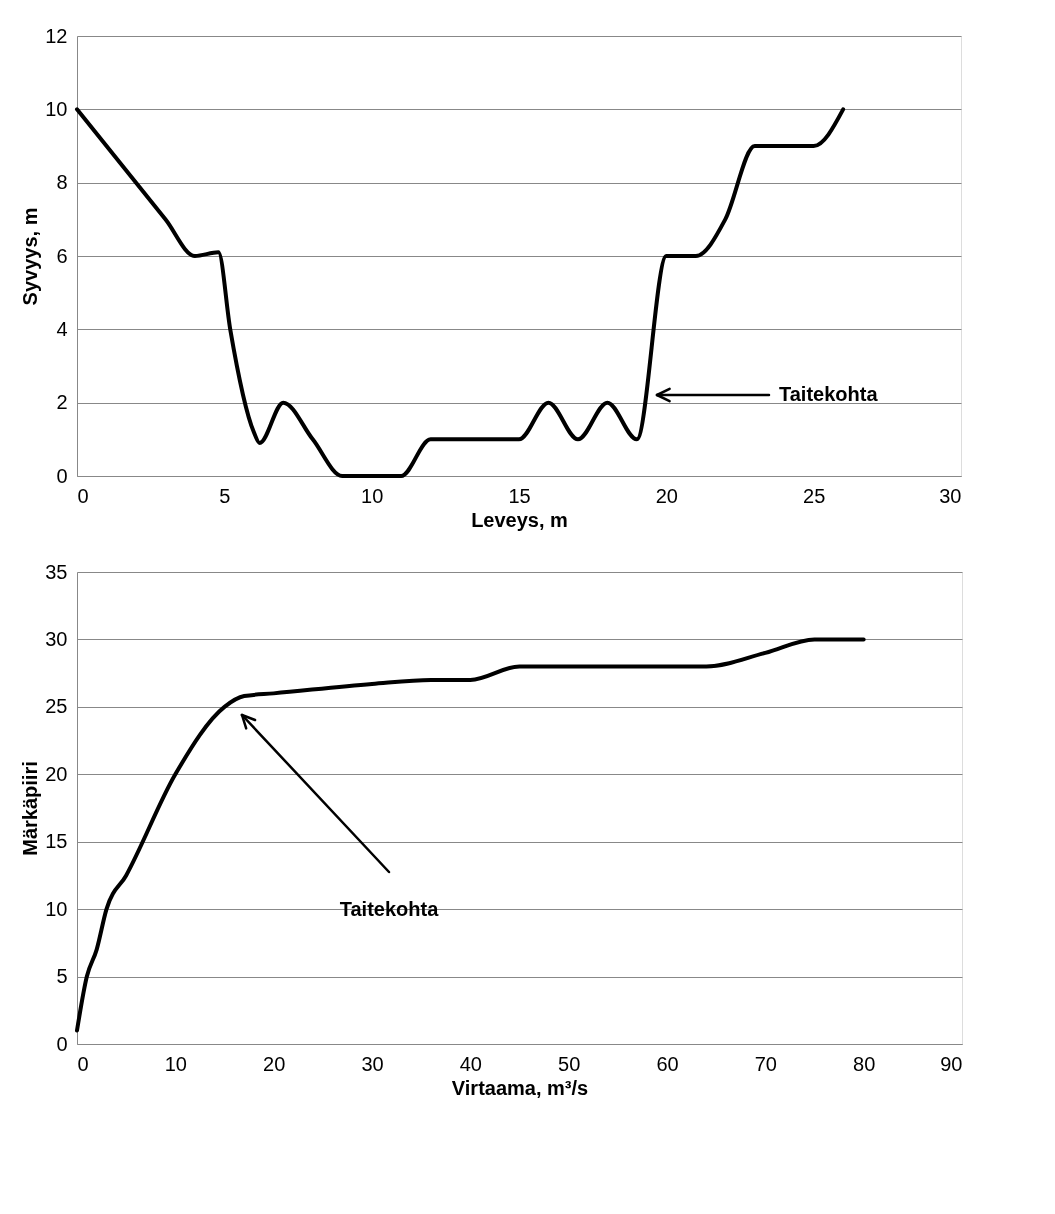 The height and width of the screenshot is (1214, 1055). I want to click on y-tick-label: 35, so click(56, 571).